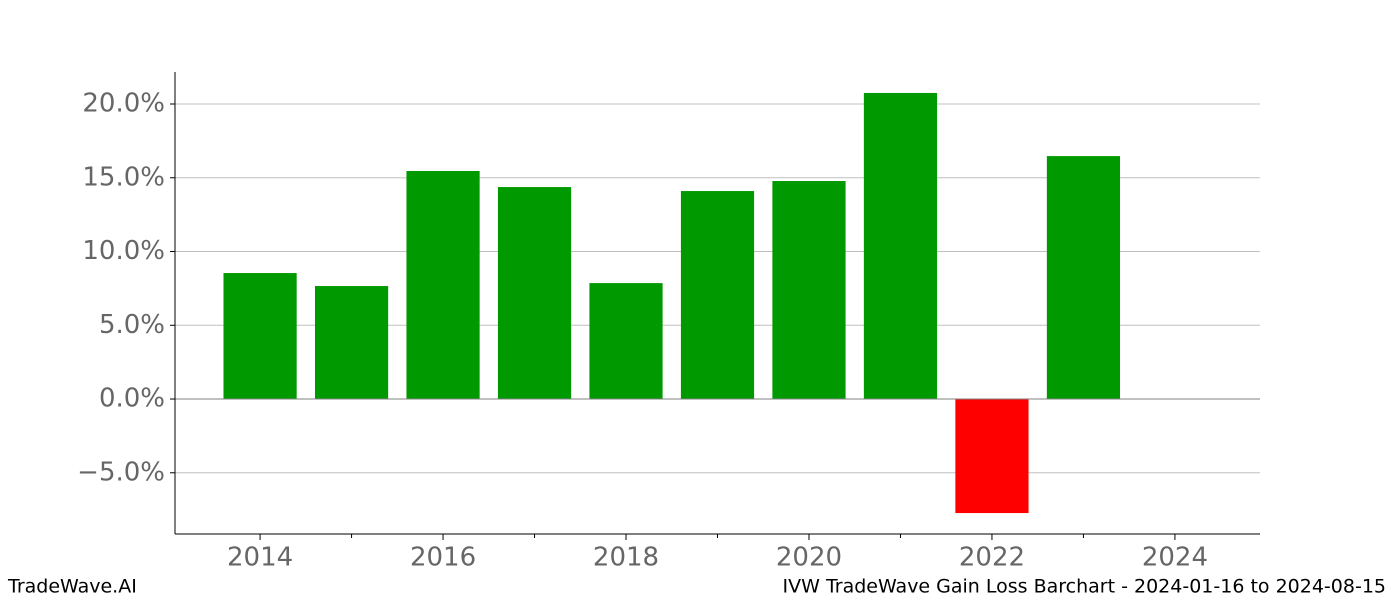  What do you see at coordinates (123, 251) in the screenshot?
I see `y-tick-label: 10.0%` at bounding box center [123, 251].